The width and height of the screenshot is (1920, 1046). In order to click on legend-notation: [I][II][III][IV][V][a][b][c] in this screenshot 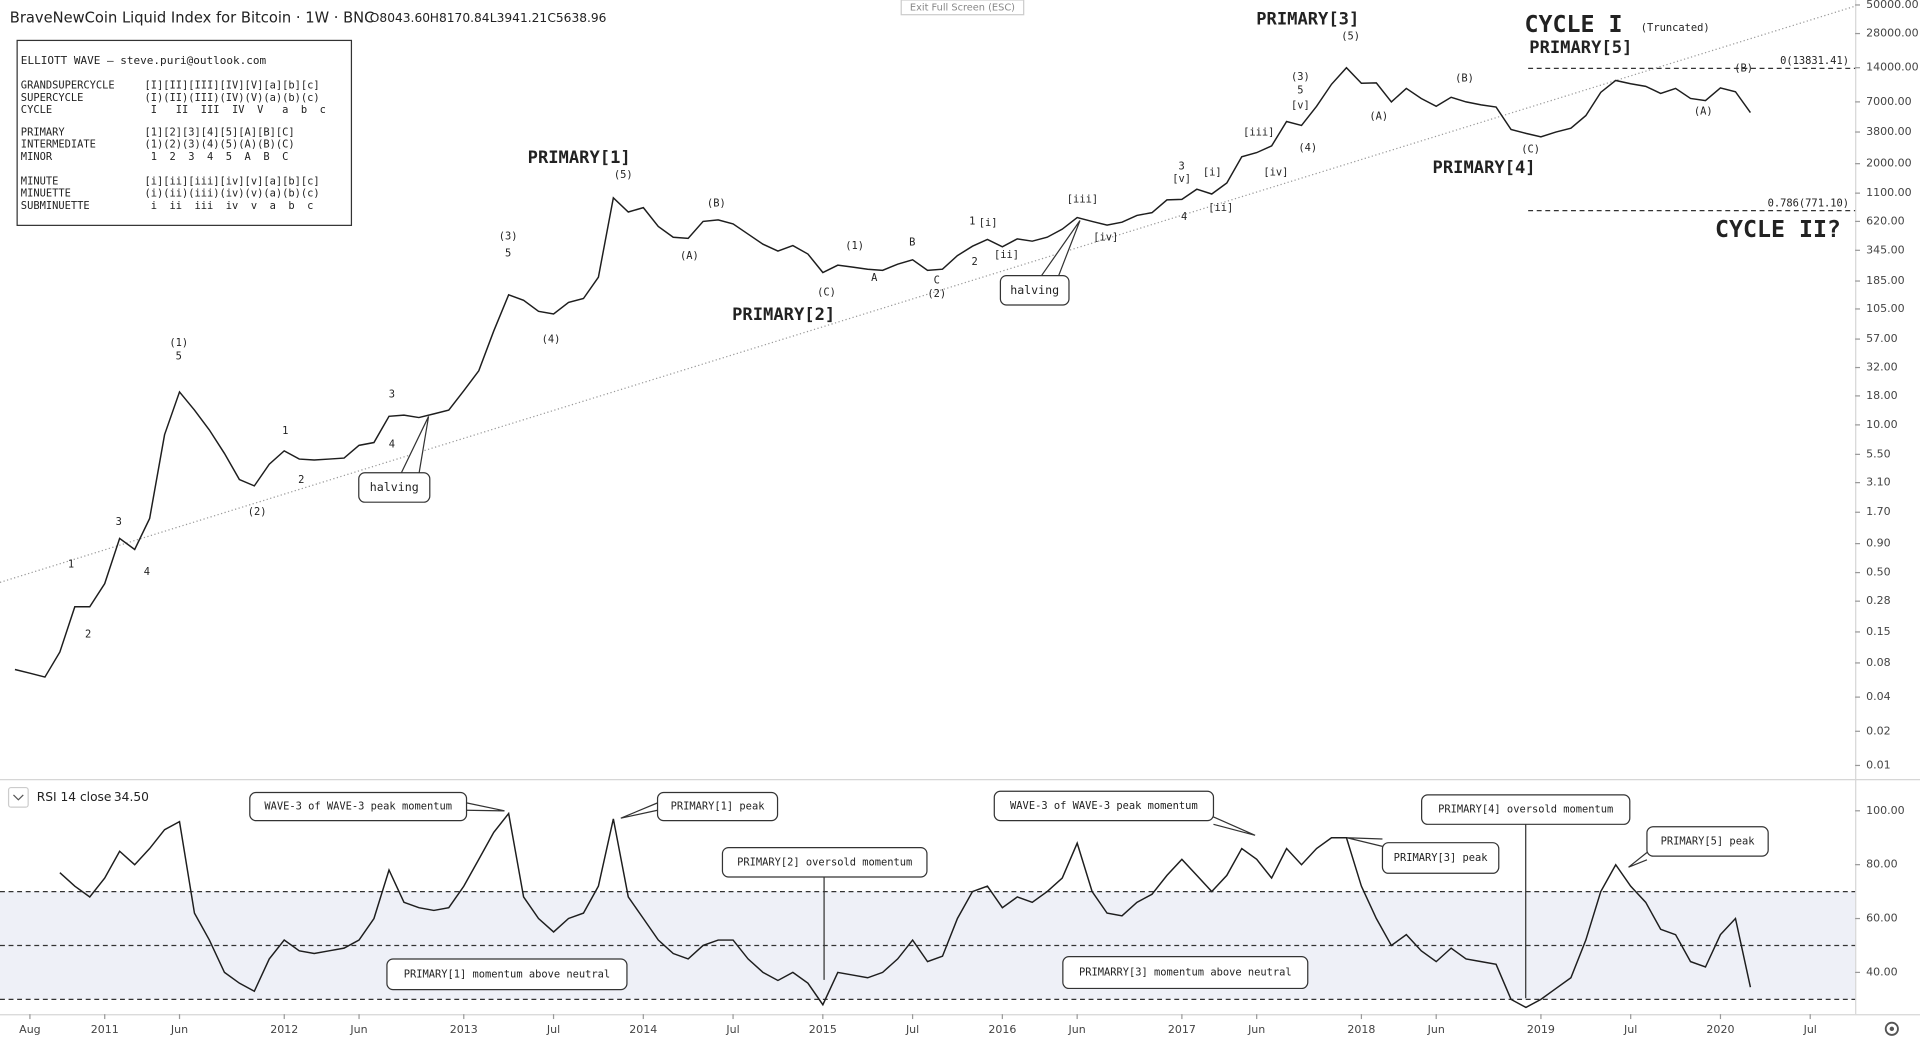, I will do `click(231, 86)`.